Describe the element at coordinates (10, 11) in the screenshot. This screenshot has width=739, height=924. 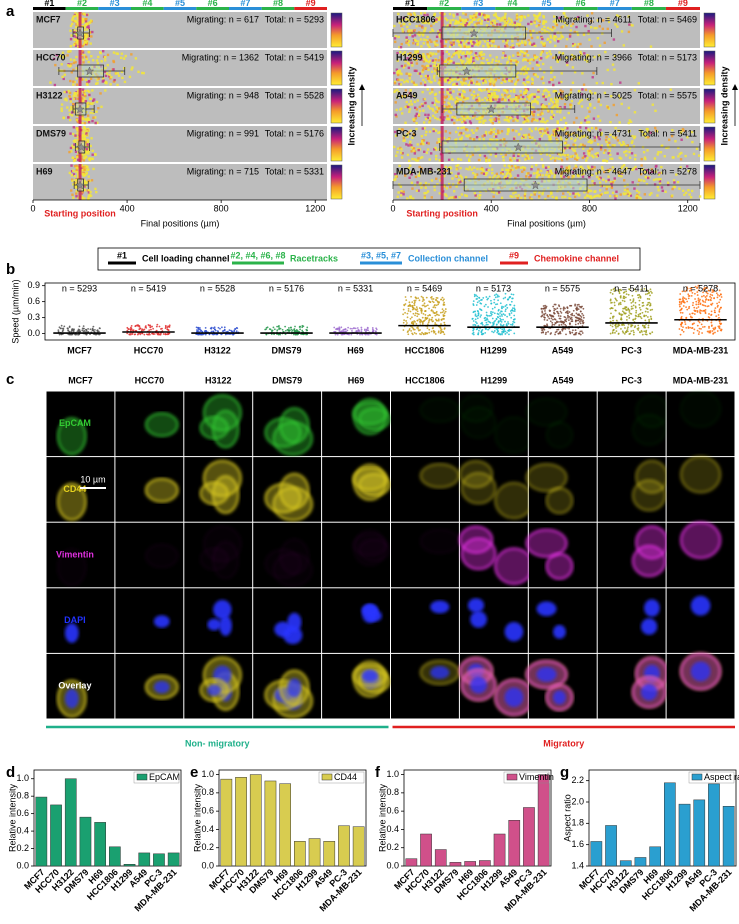
I see `panel-letter: a` at that location.